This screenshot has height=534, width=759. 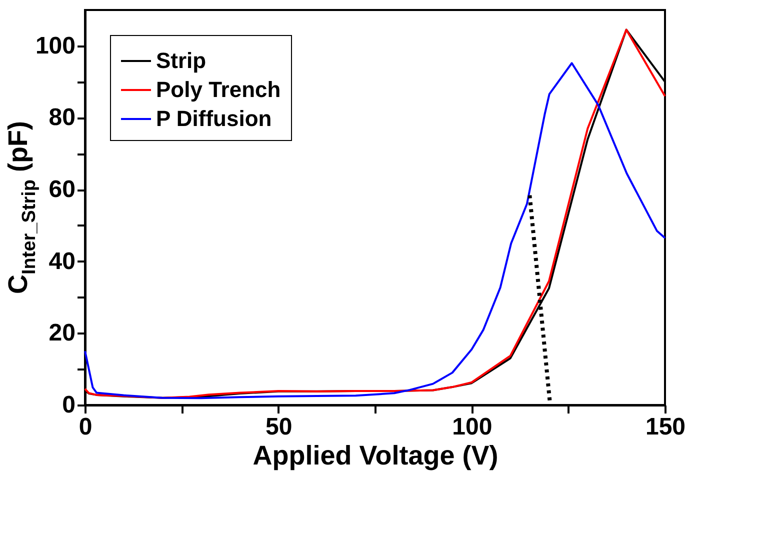 What do you see at coordinates (375, 455) in the screenshot?
I see `x-axis-title: Applied Voltage (V)` at bounding box center [375, 455].